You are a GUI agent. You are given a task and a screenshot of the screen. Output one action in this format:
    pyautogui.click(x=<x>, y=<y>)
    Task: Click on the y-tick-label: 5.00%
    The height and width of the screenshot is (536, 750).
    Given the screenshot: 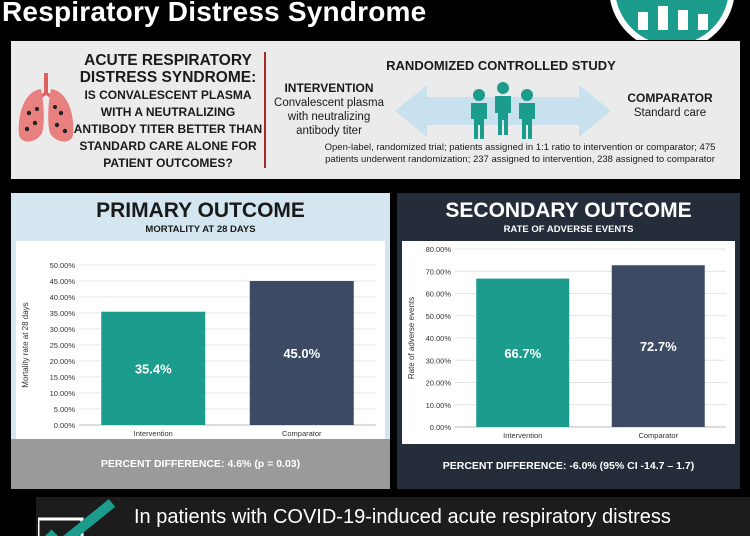 What is the action you would take?
    pyautogui.click(x=65, y=409)
    